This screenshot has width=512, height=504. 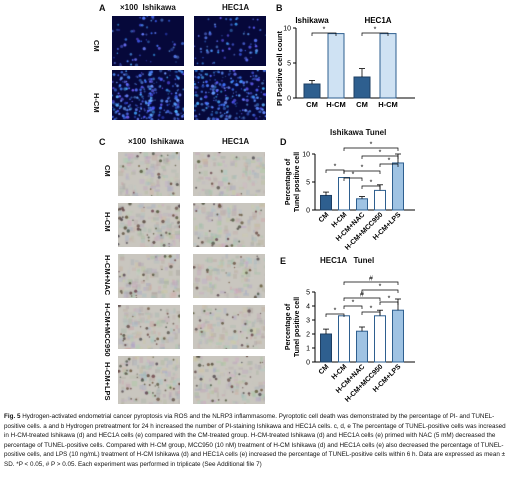 I want to click on tunel-ishikawa-nac, so click(x=149, y=276).